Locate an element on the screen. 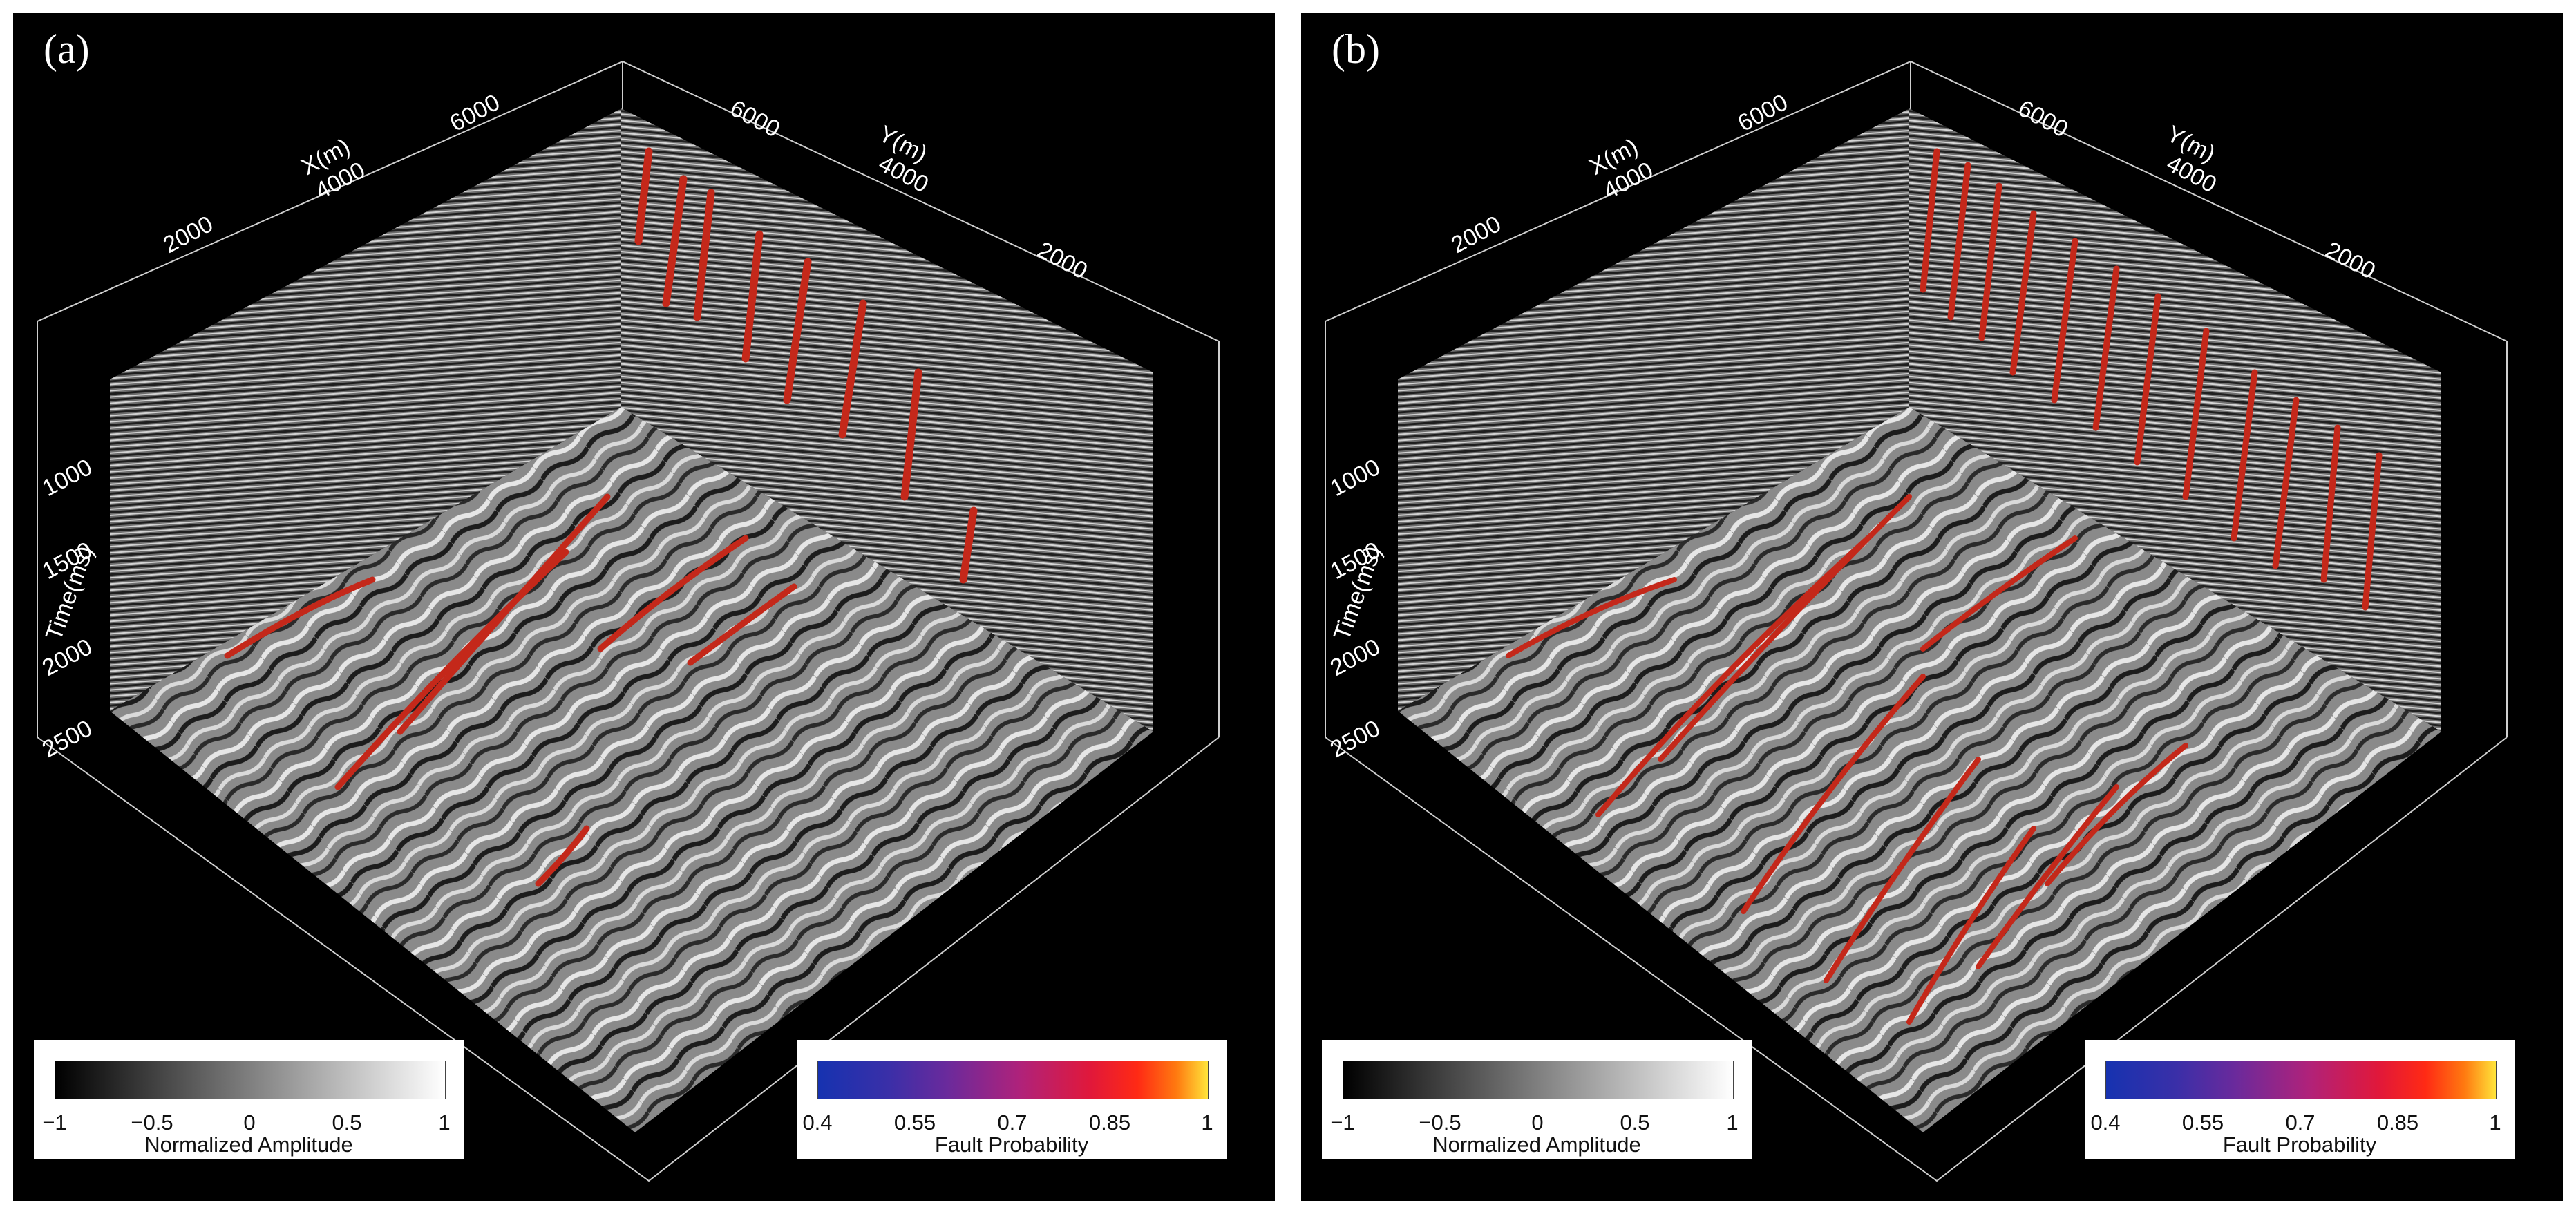  crossline-section is located at coordinates (2175, 420).